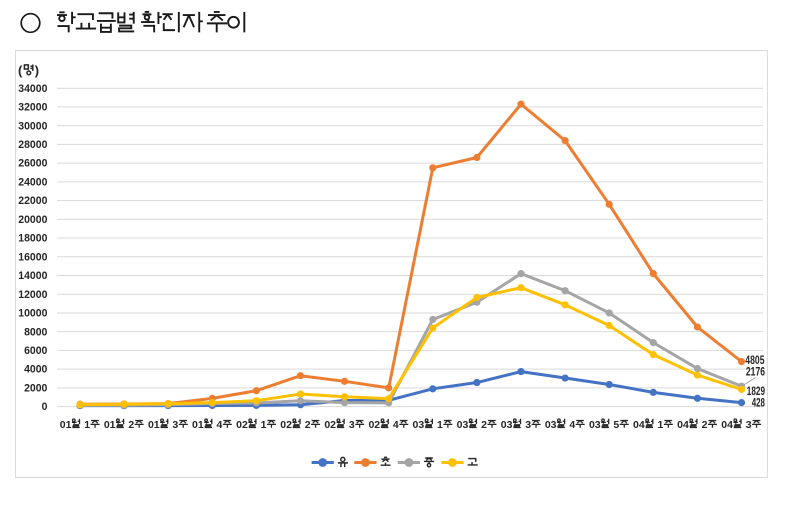  What do you see at coordinates (32, 239) in the screenshot?
I see `svg-text: 18000` at bounding box center [32, 239].